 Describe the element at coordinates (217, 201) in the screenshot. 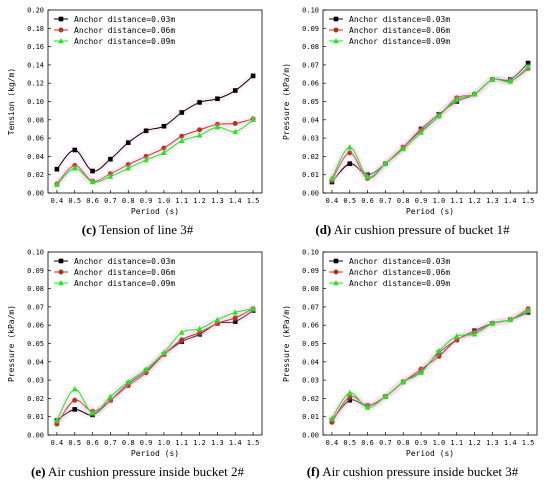

I see `x-tick-label: 1.3` at that location.